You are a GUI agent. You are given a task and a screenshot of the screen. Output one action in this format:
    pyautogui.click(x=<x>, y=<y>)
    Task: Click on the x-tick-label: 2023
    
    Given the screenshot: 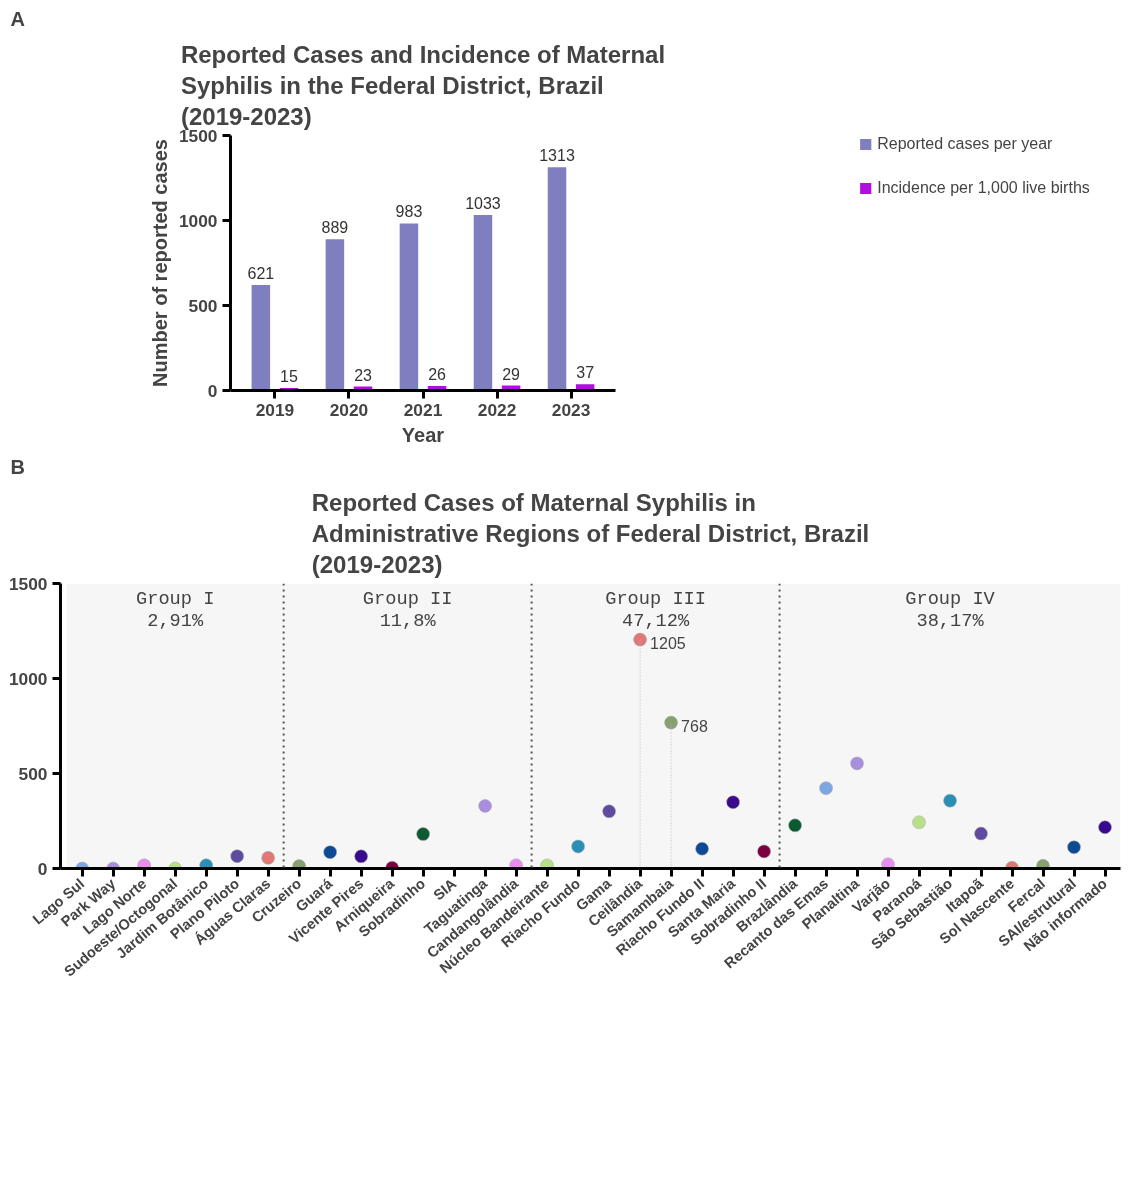 What is the action you would take?
    pyautogui.click(x=571, y=409)
    